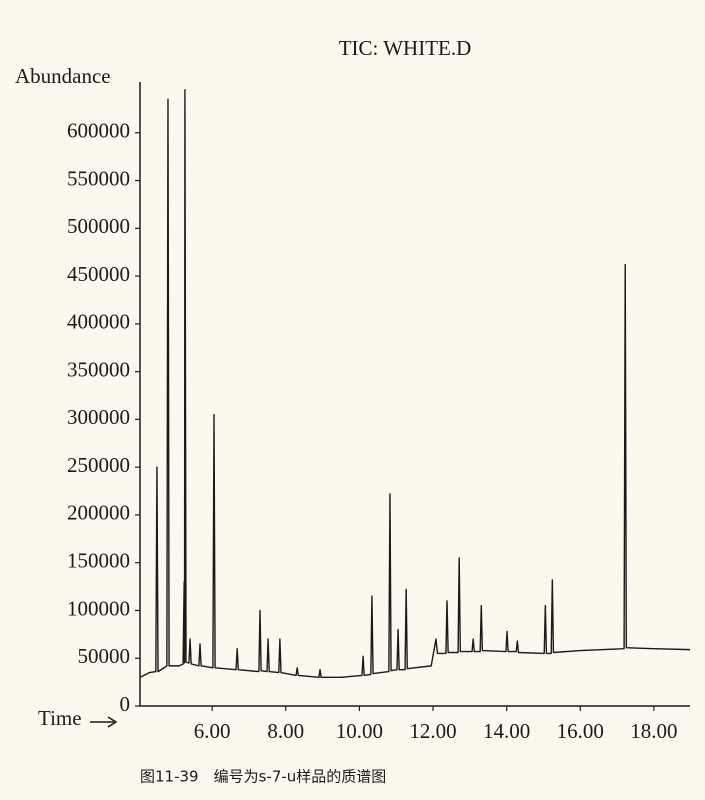 Image resolution: width=705 pixels, height=800 pixels. Describe the element at coordinates (63, 76) in the screenshot. I see `y-axis-label: Abundance` at that location.